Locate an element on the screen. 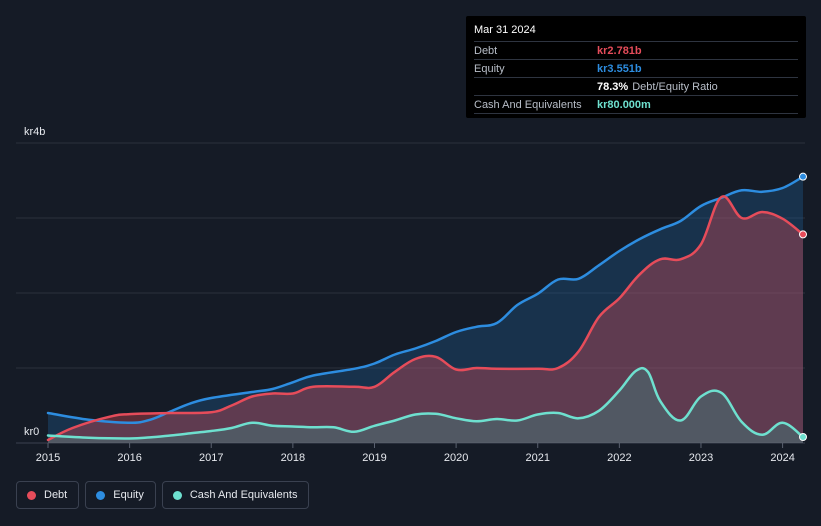 Image resolution: width=821 pixels, height=526 pixels. end-marker-equity is located at coordinates (803, 176).